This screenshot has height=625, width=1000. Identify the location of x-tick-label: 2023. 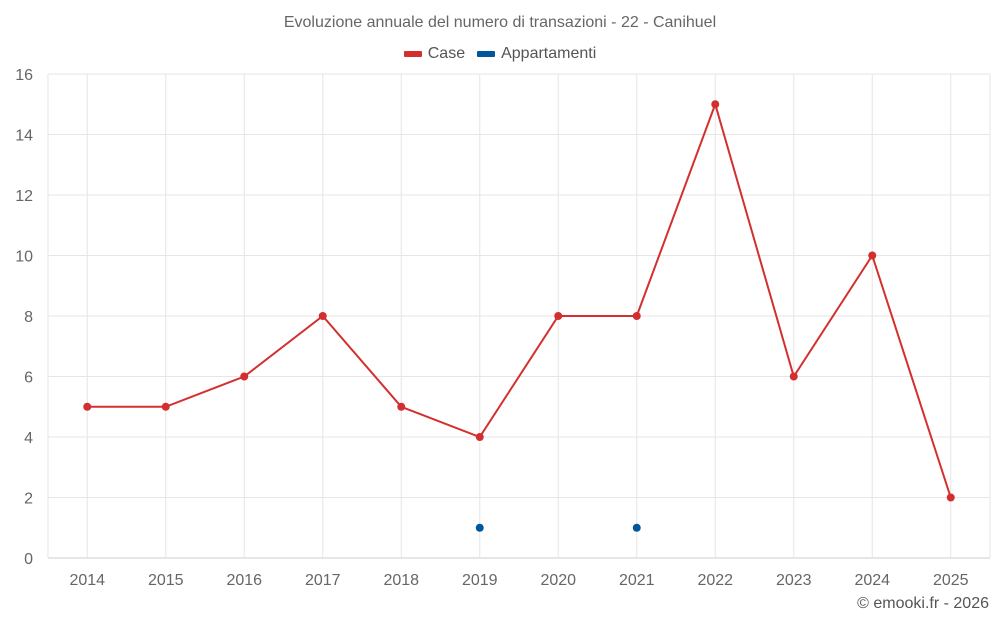
(794, 580).